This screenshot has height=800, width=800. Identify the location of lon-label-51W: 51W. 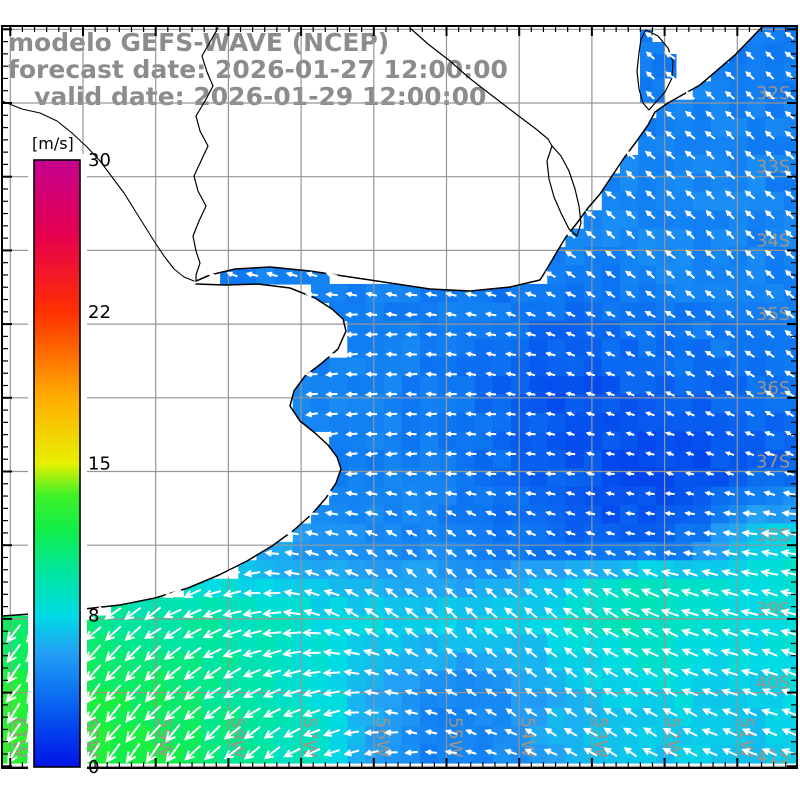
(745, 737).